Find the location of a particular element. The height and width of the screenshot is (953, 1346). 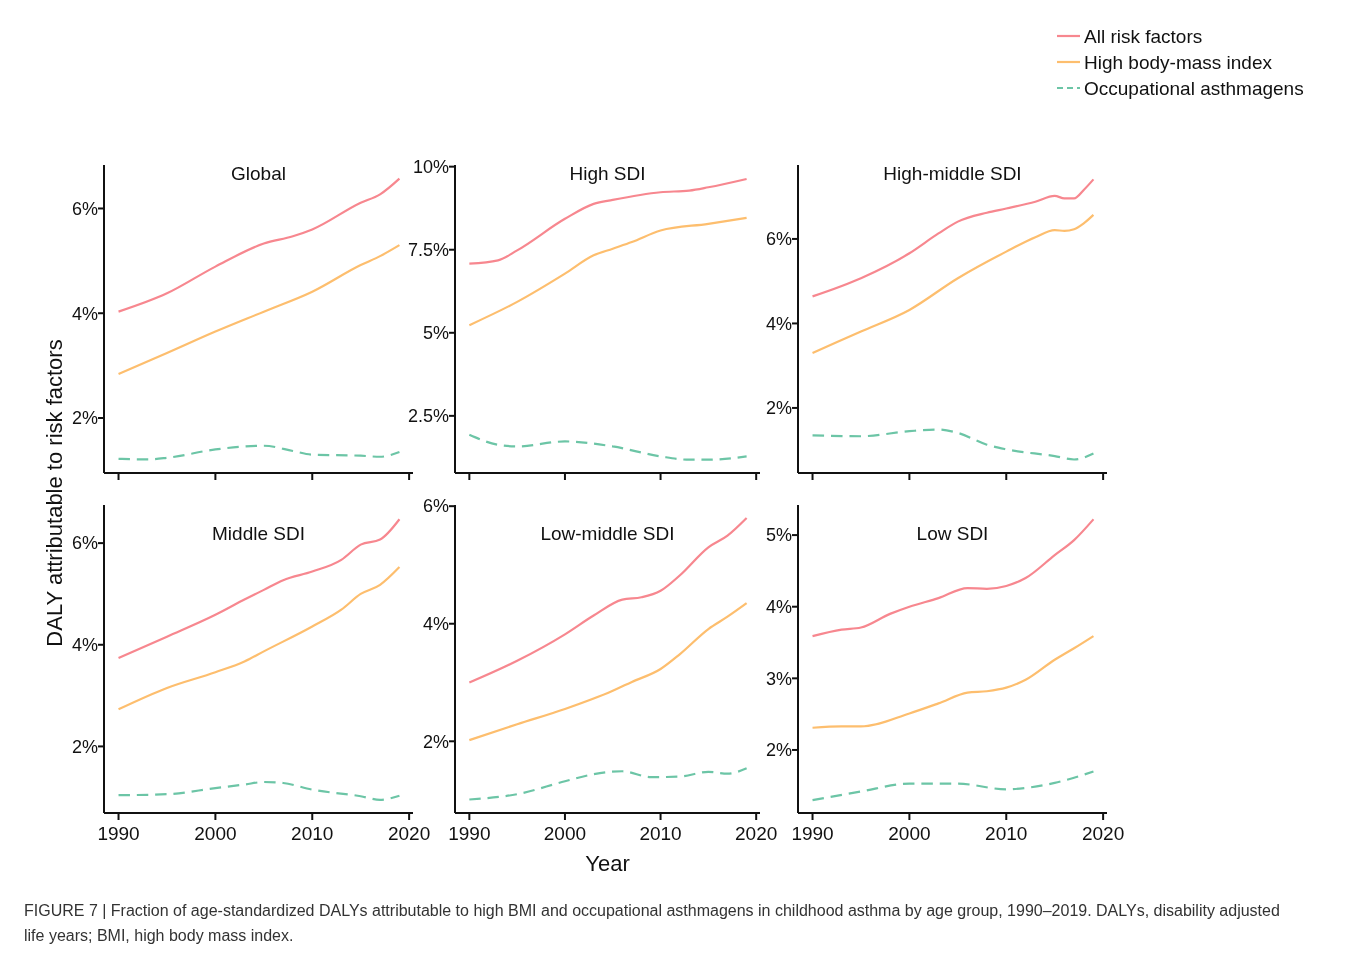

x-axis-title: Year is located at coordinates (607, 863).